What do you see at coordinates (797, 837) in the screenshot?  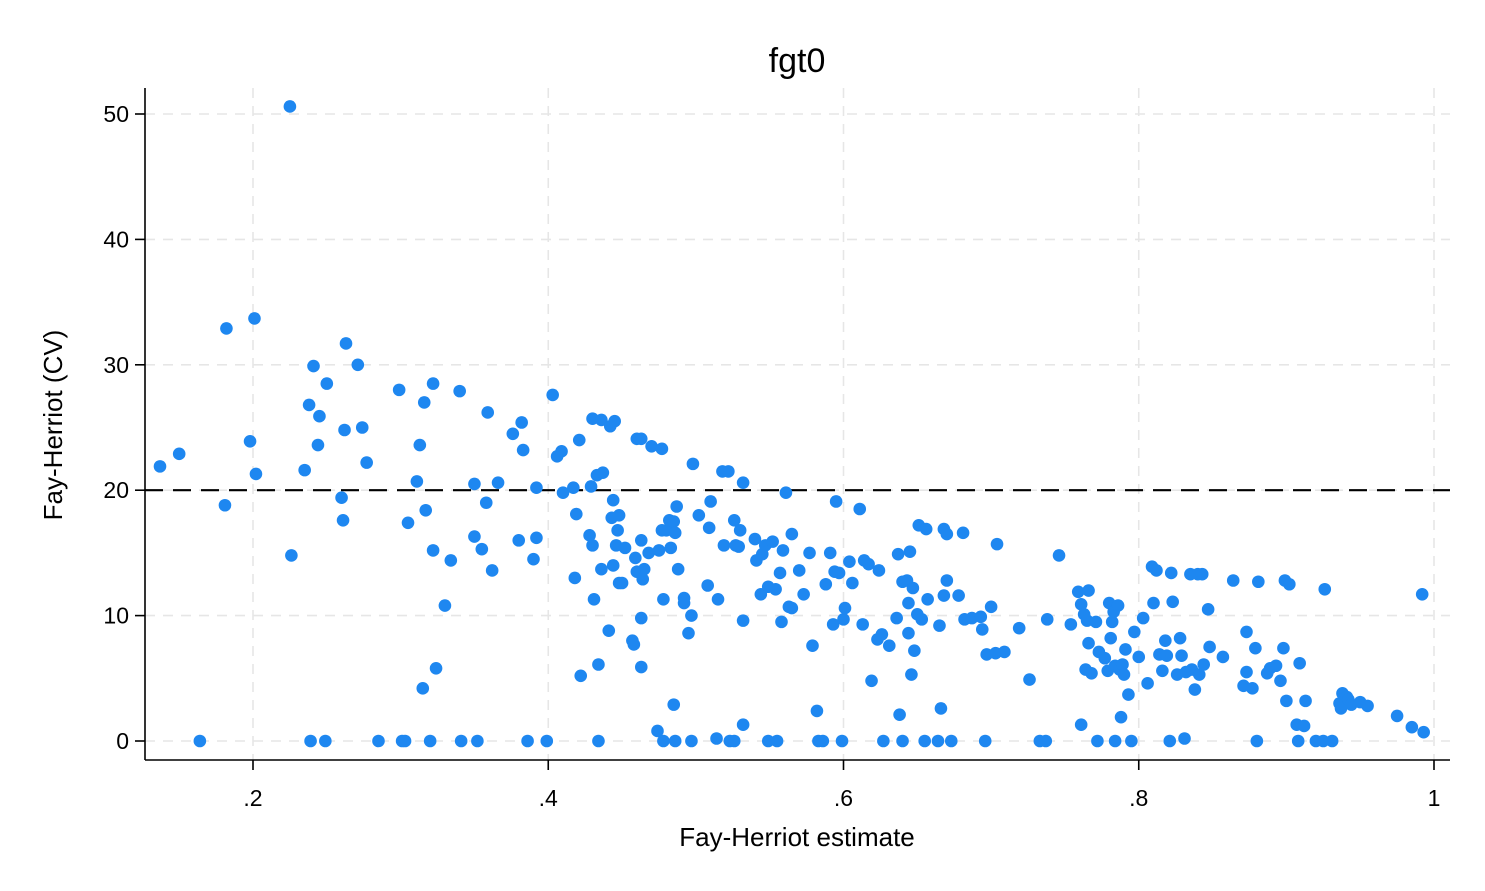 I see `x-axis-label: Fay-Herriot estimate` at bounding box center [797, 837].